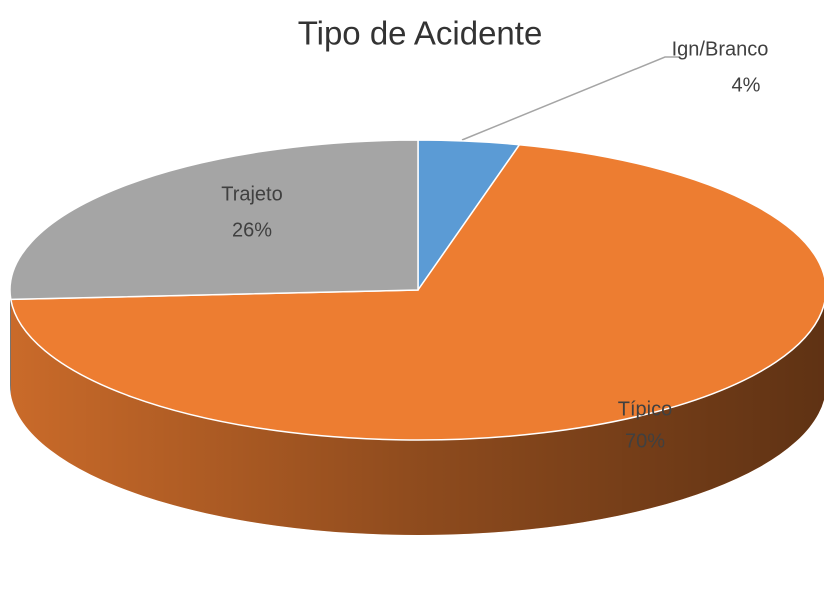 The height and width of the screenshot is (593, 824). I want to click on data-label-name: Trajeto, so click(252, 194).